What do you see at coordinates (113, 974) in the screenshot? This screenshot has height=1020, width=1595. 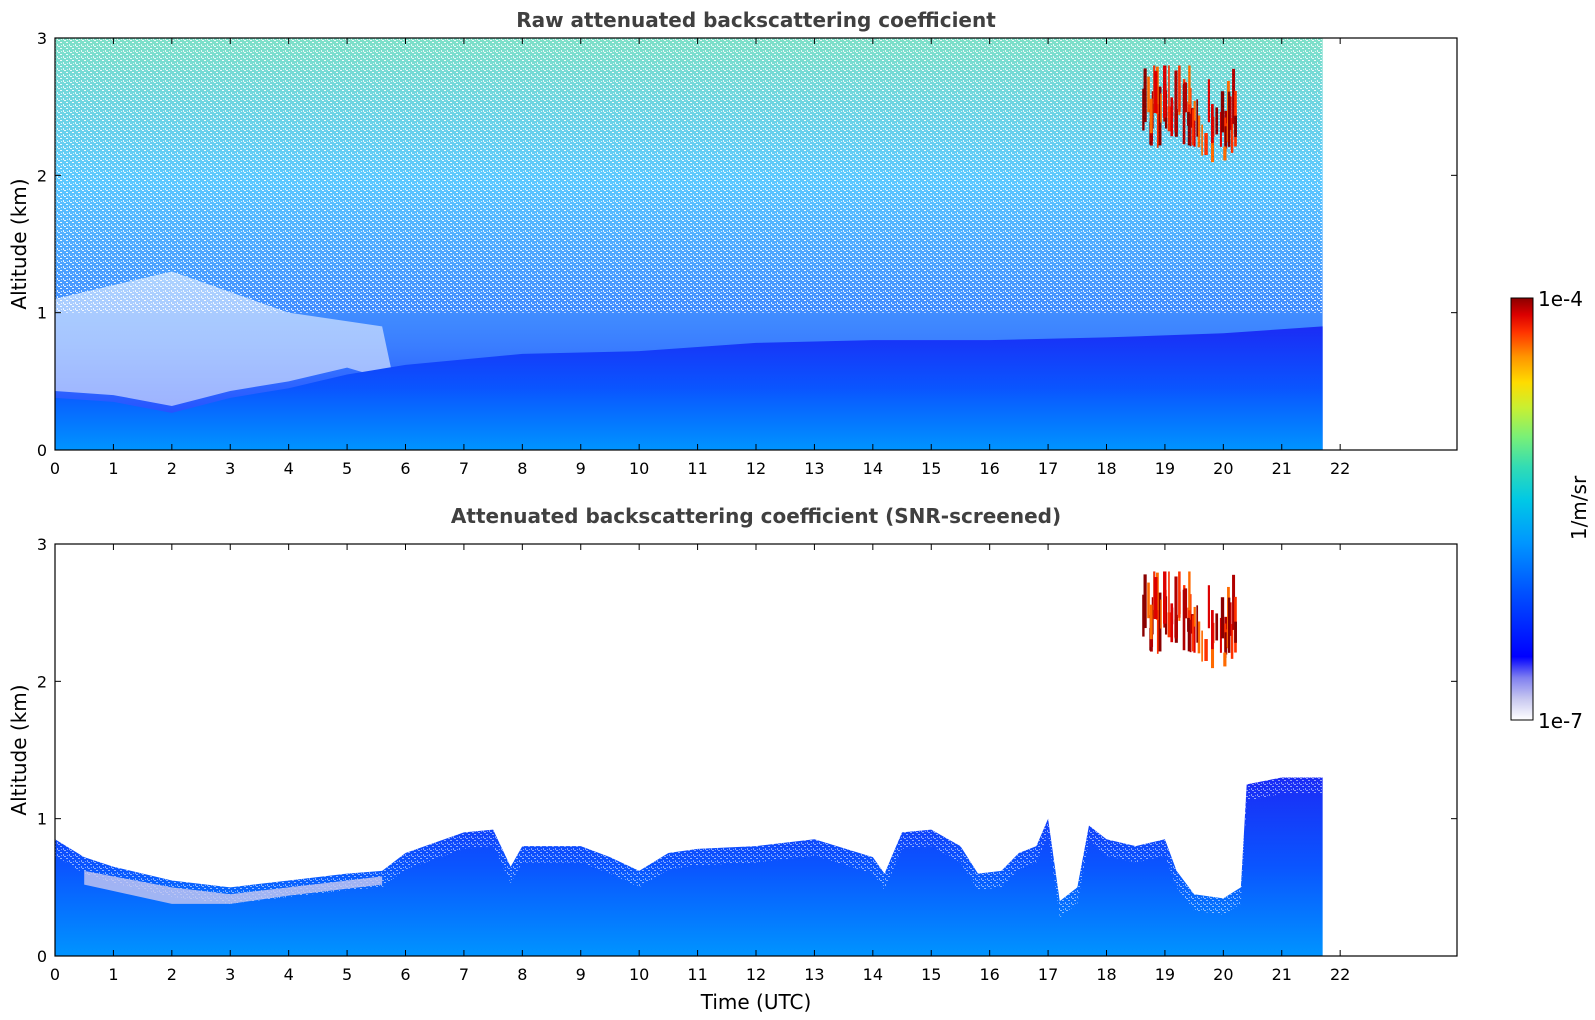 I see `x-tick-label: 1` at bounding box center [113, 974].